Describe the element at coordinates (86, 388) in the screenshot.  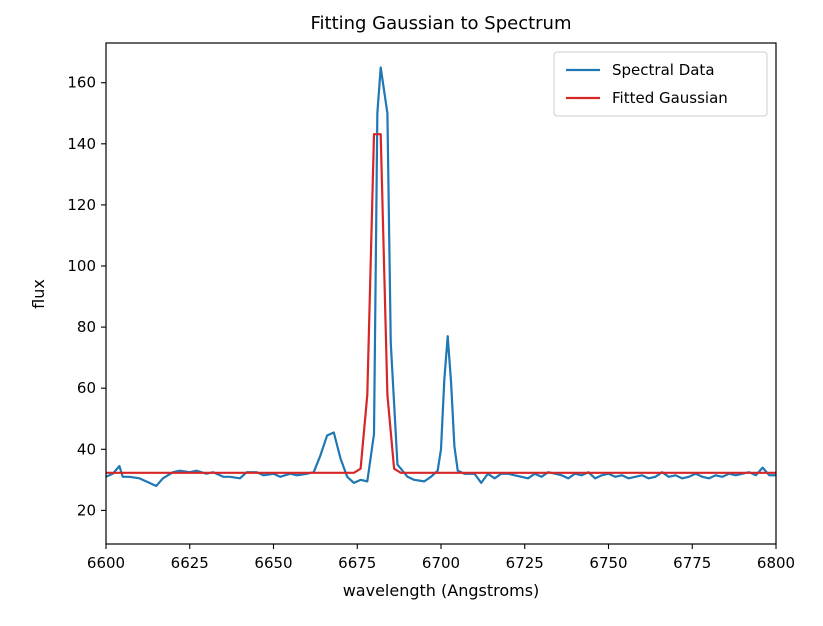
I see `y-tick-label: 60` at that location.